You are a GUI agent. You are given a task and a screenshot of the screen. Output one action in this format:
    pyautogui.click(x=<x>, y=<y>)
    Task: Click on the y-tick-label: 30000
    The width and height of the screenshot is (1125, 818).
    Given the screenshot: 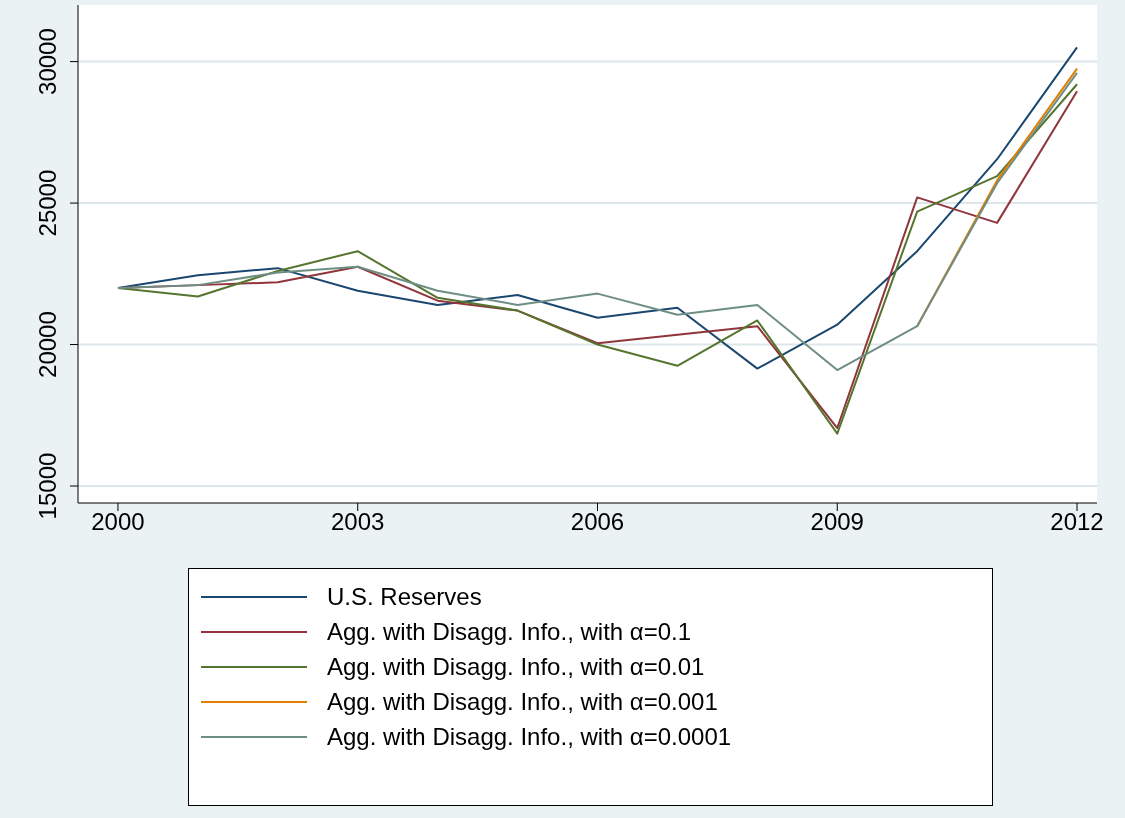 What is the action you would take?
    pyautogui.click(x=47, y=61)
    